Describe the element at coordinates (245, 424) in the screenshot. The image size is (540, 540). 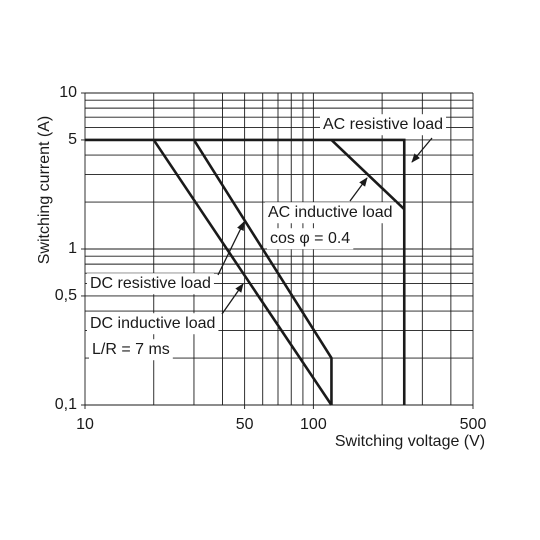
I see `x-tick-label: 50` at that location.